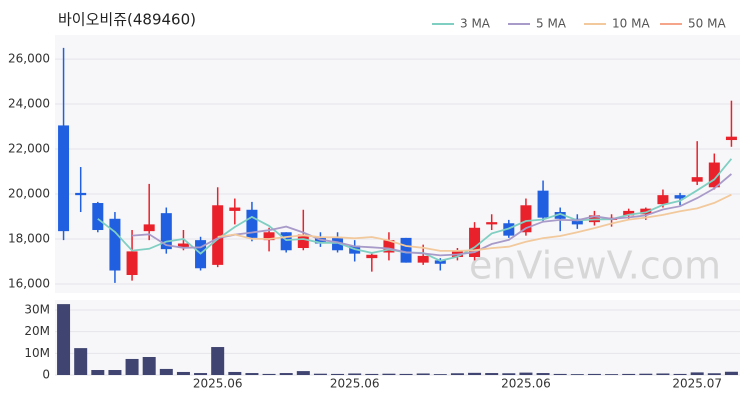 This screenshot has width=750, height=400. I want to click on y-tick-label: 20,000, so click(29, 194).